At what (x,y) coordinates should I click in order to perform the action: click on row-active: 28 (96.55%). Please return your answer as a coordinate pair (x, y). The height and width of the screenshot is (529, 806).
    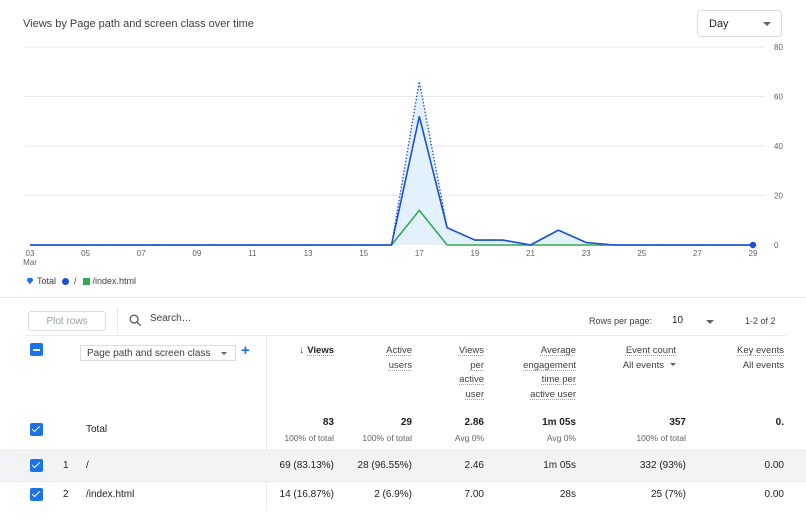
    Looking at the image, I should click on (384, 465).